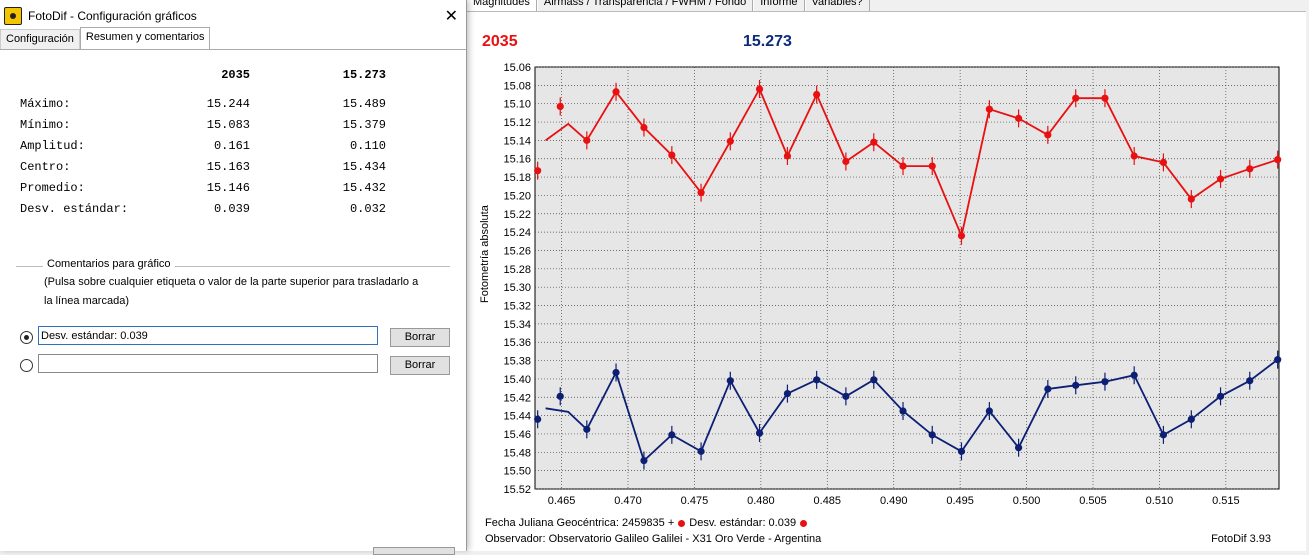  What do you see at coordinates (235, 74) in the screenshot?
I see `stats-header-2035: 2035` at bounding box center [235, 74].